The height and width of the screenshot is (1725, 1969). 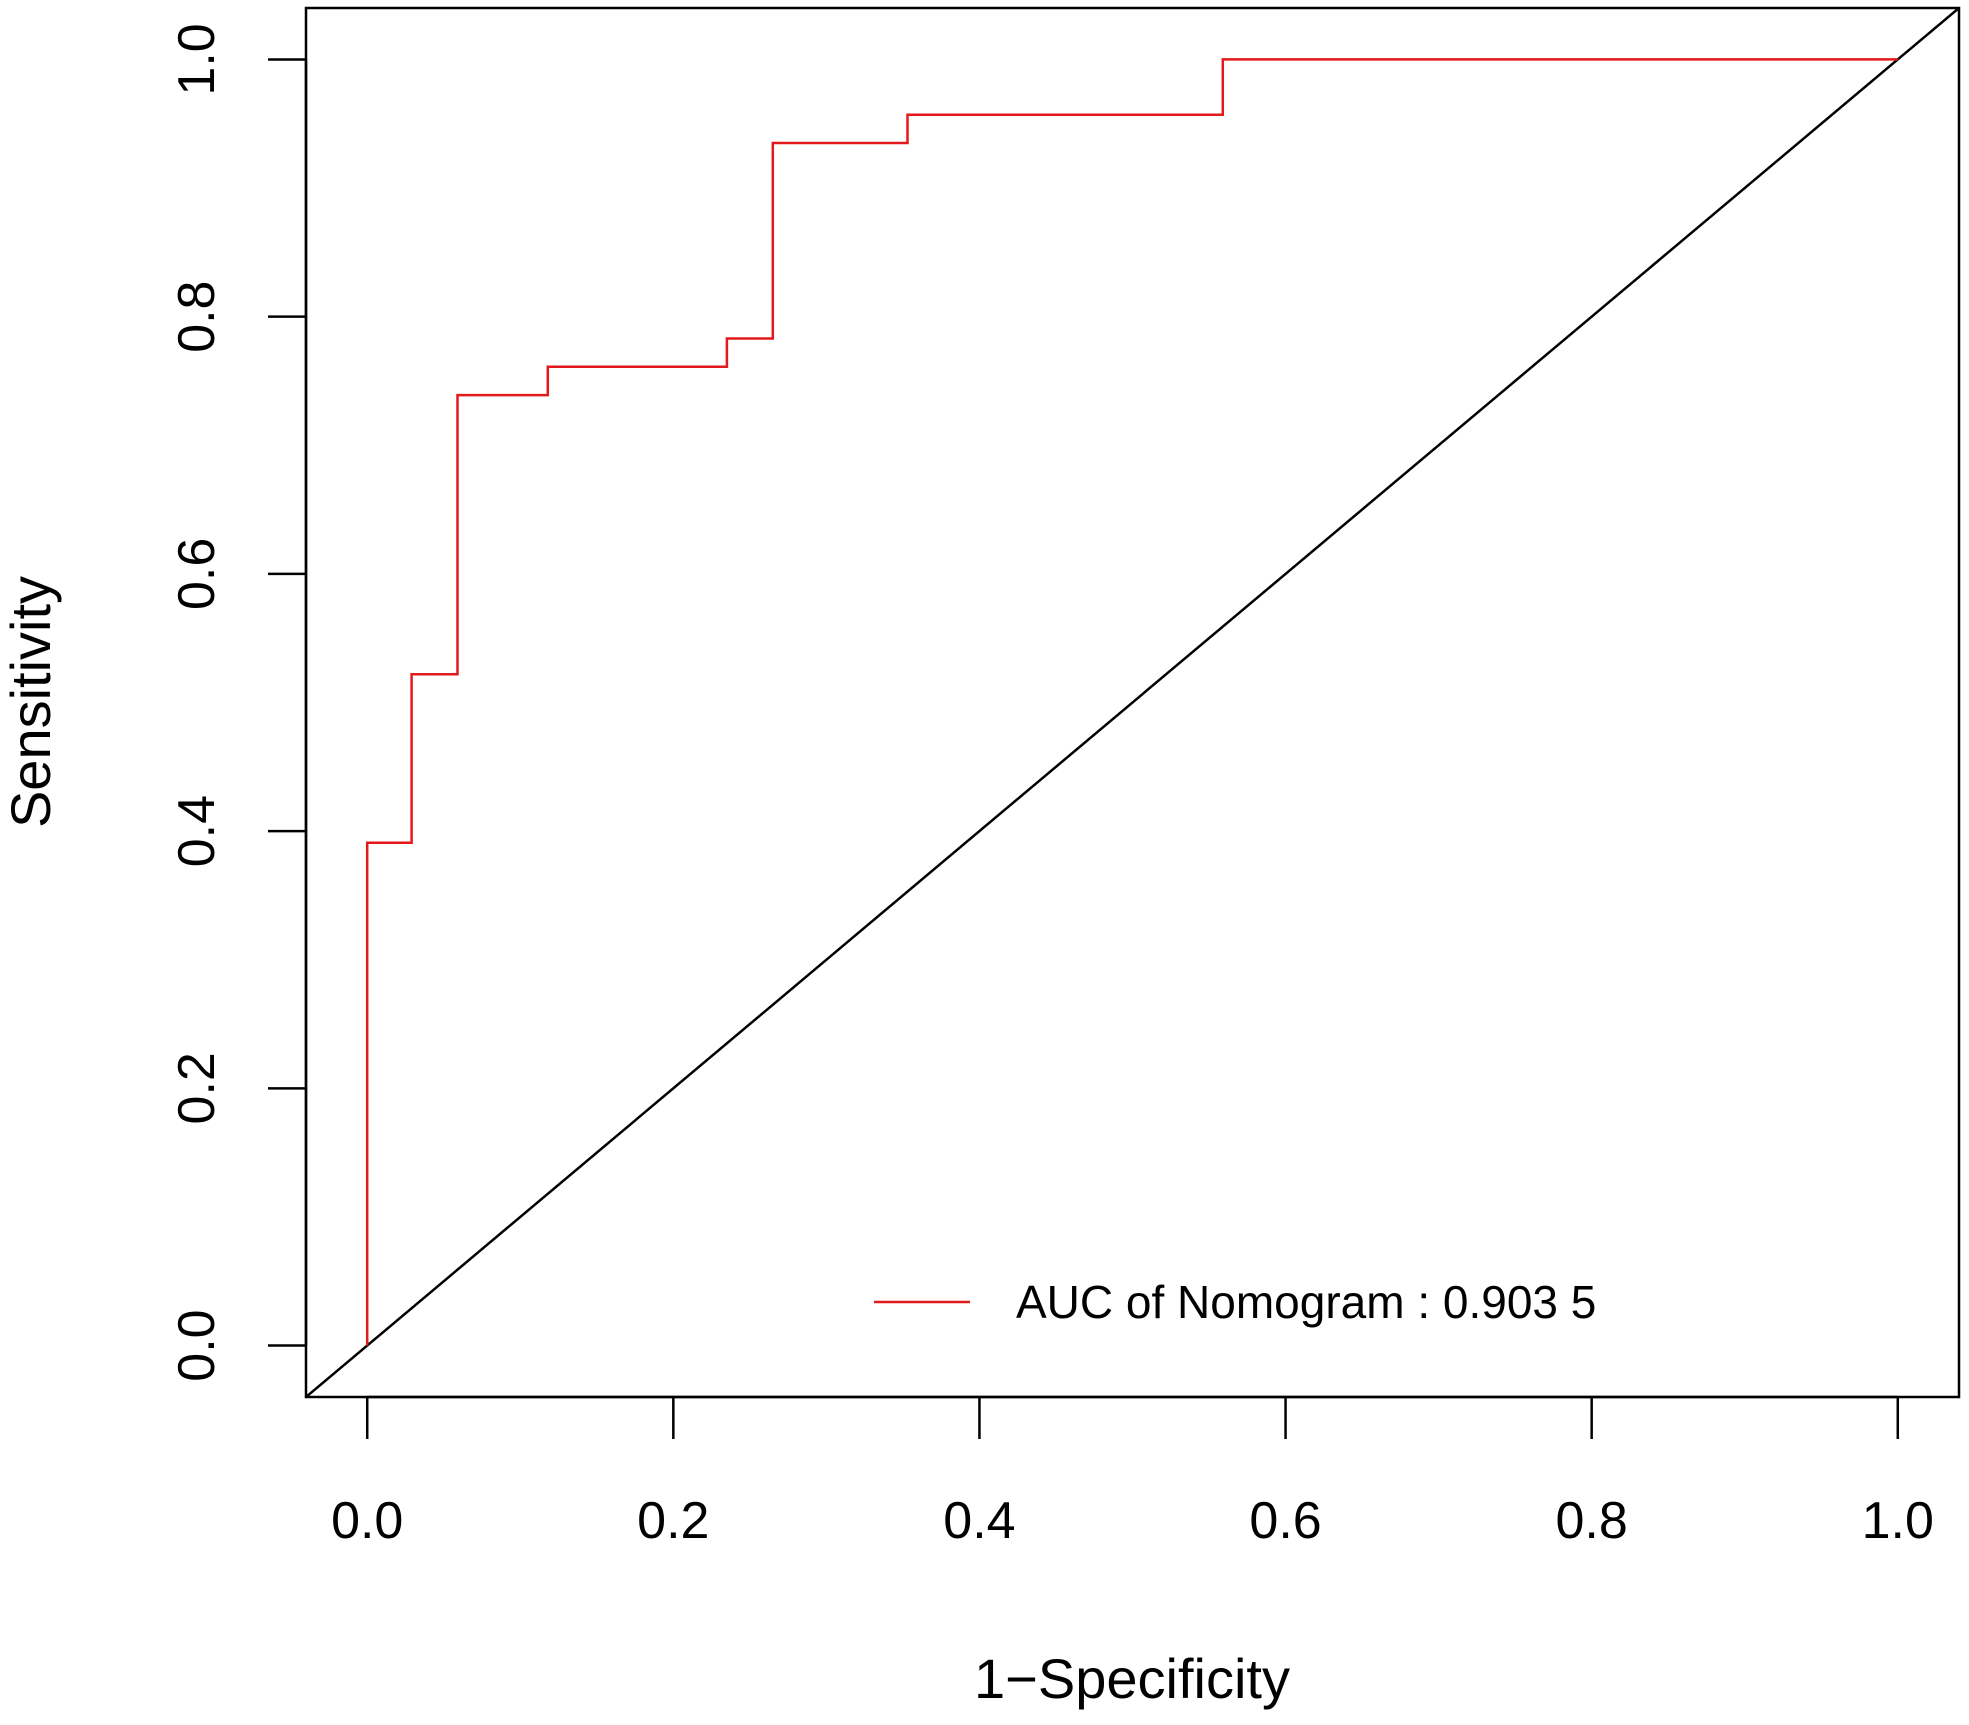 I want to click on y-axis: 0.0 0.2 0.4 0.6 0.8 1.0, so click(x=238, y=702).